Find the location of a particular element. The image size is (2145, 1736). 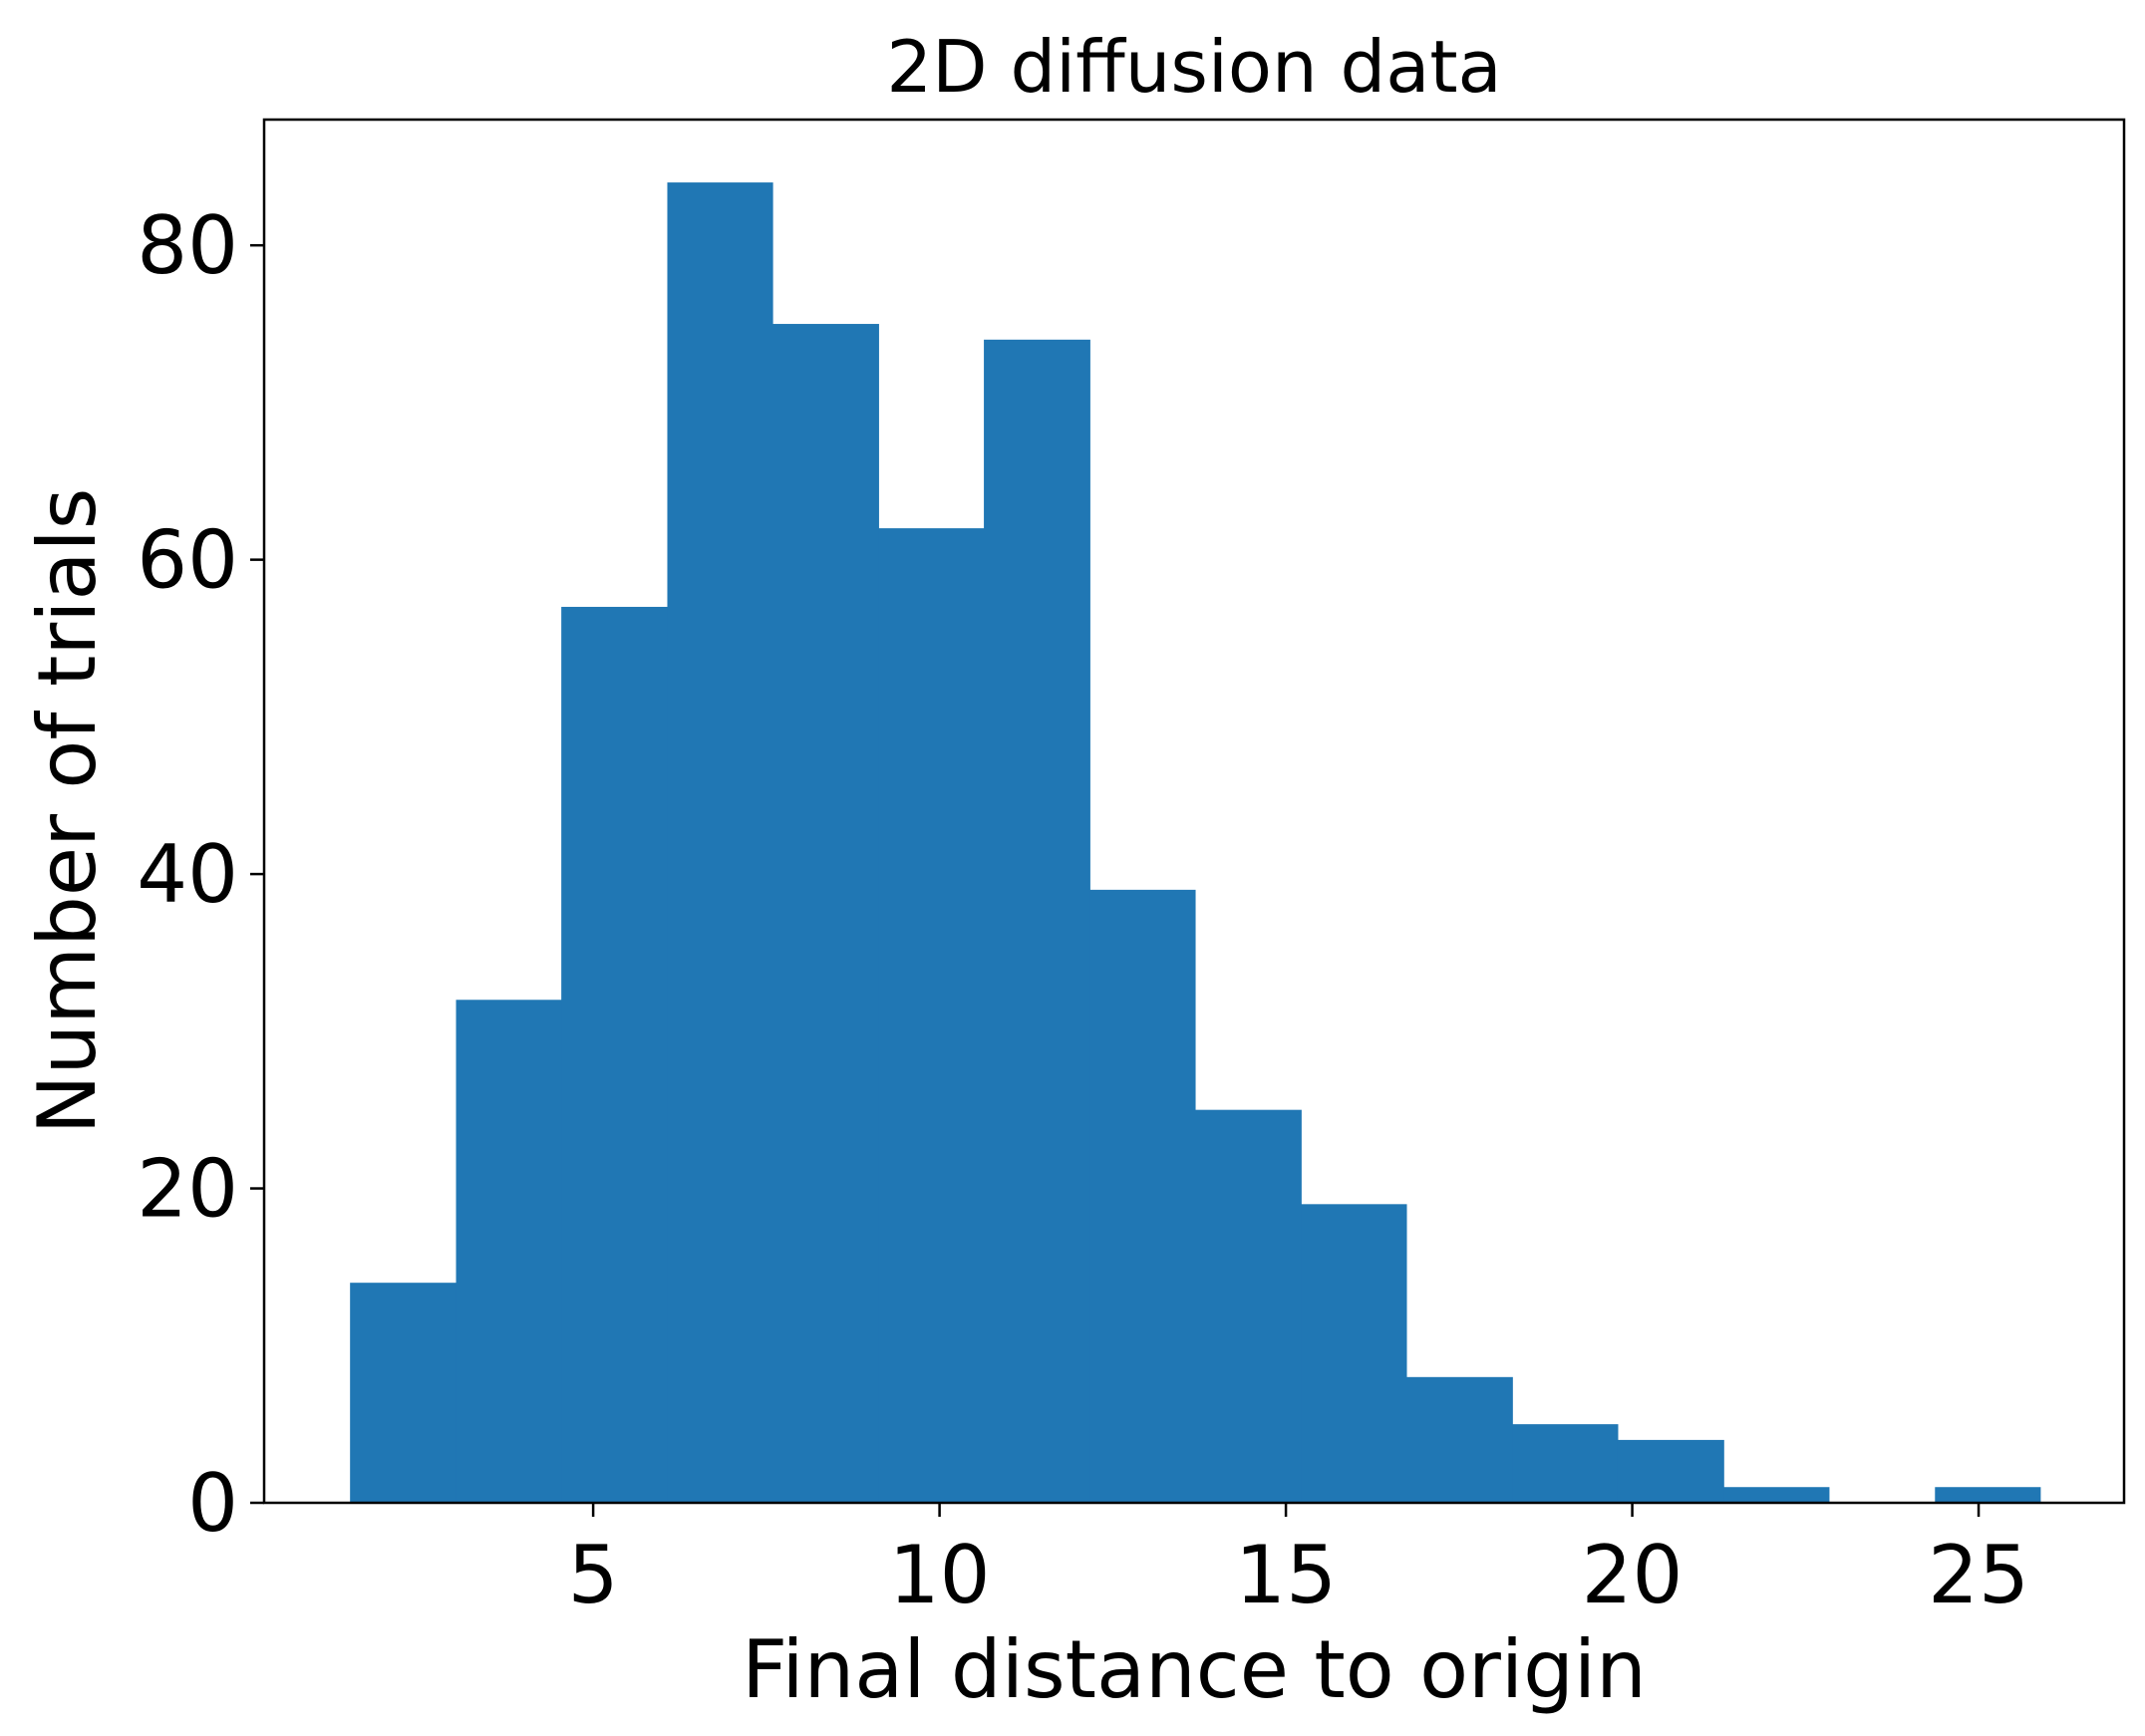

x-axis-ticks: 5 10 15 20 25 is located at coordinates (1298, 1562).